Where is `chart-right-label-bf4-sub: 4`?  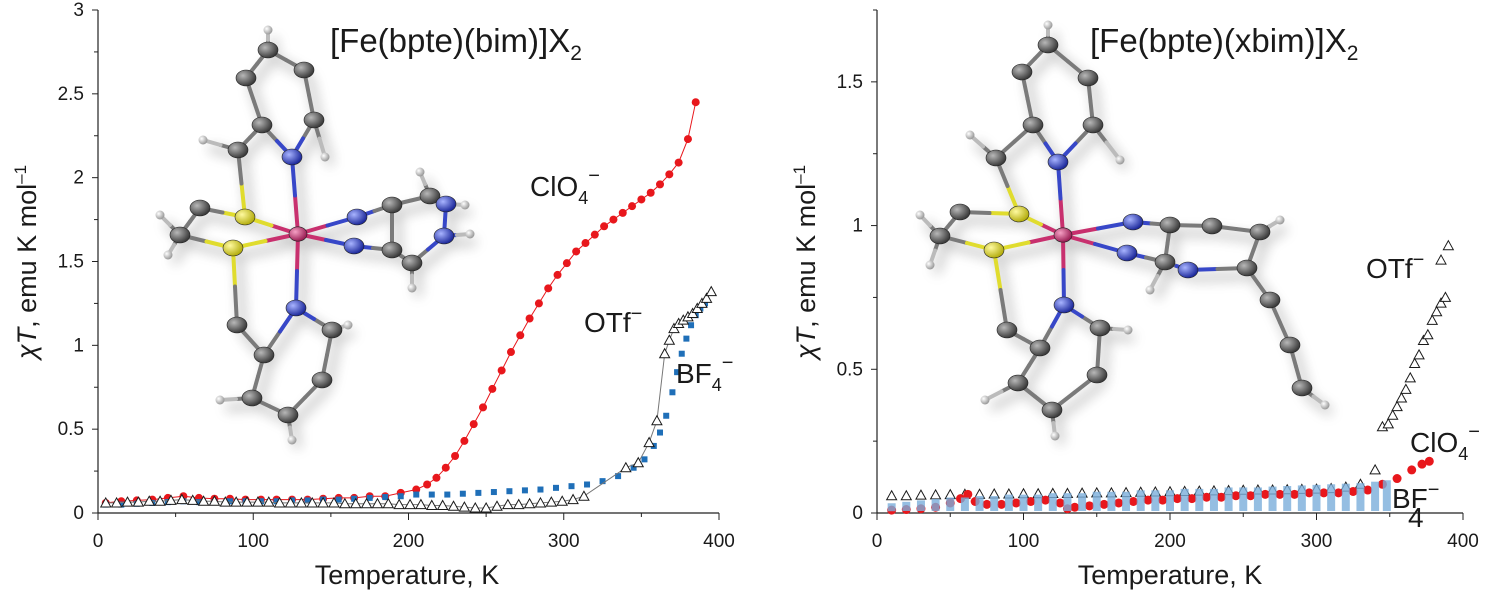
chart-right-label-bf4-sub: 4 is located at coordinates (1416, 517).